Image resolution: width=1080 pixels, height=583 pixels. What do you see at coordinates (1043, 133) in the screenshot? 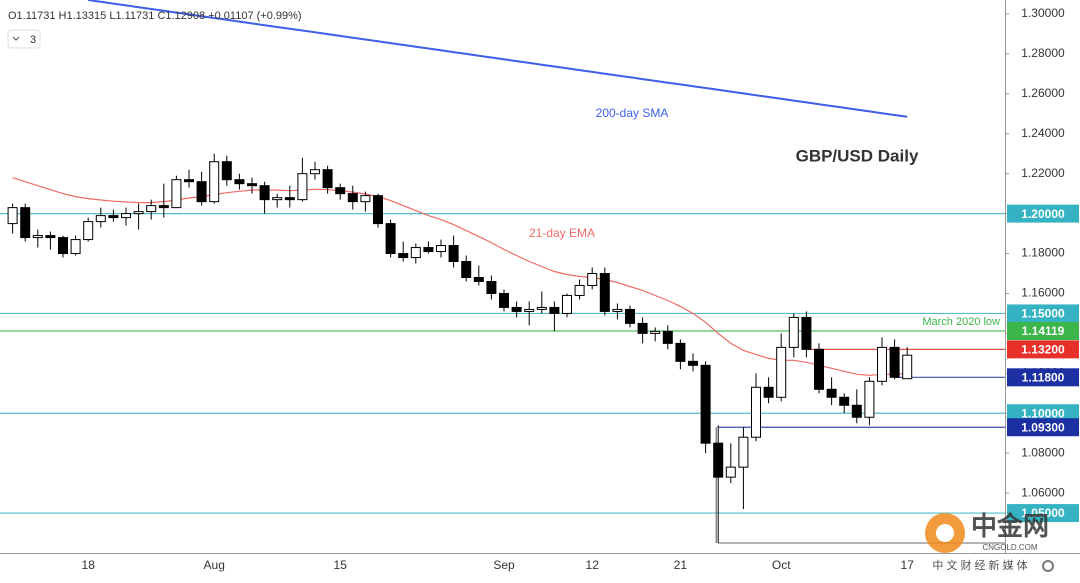
I see `y-tick-label: 1.24000` at bounding box center [1043, 133].